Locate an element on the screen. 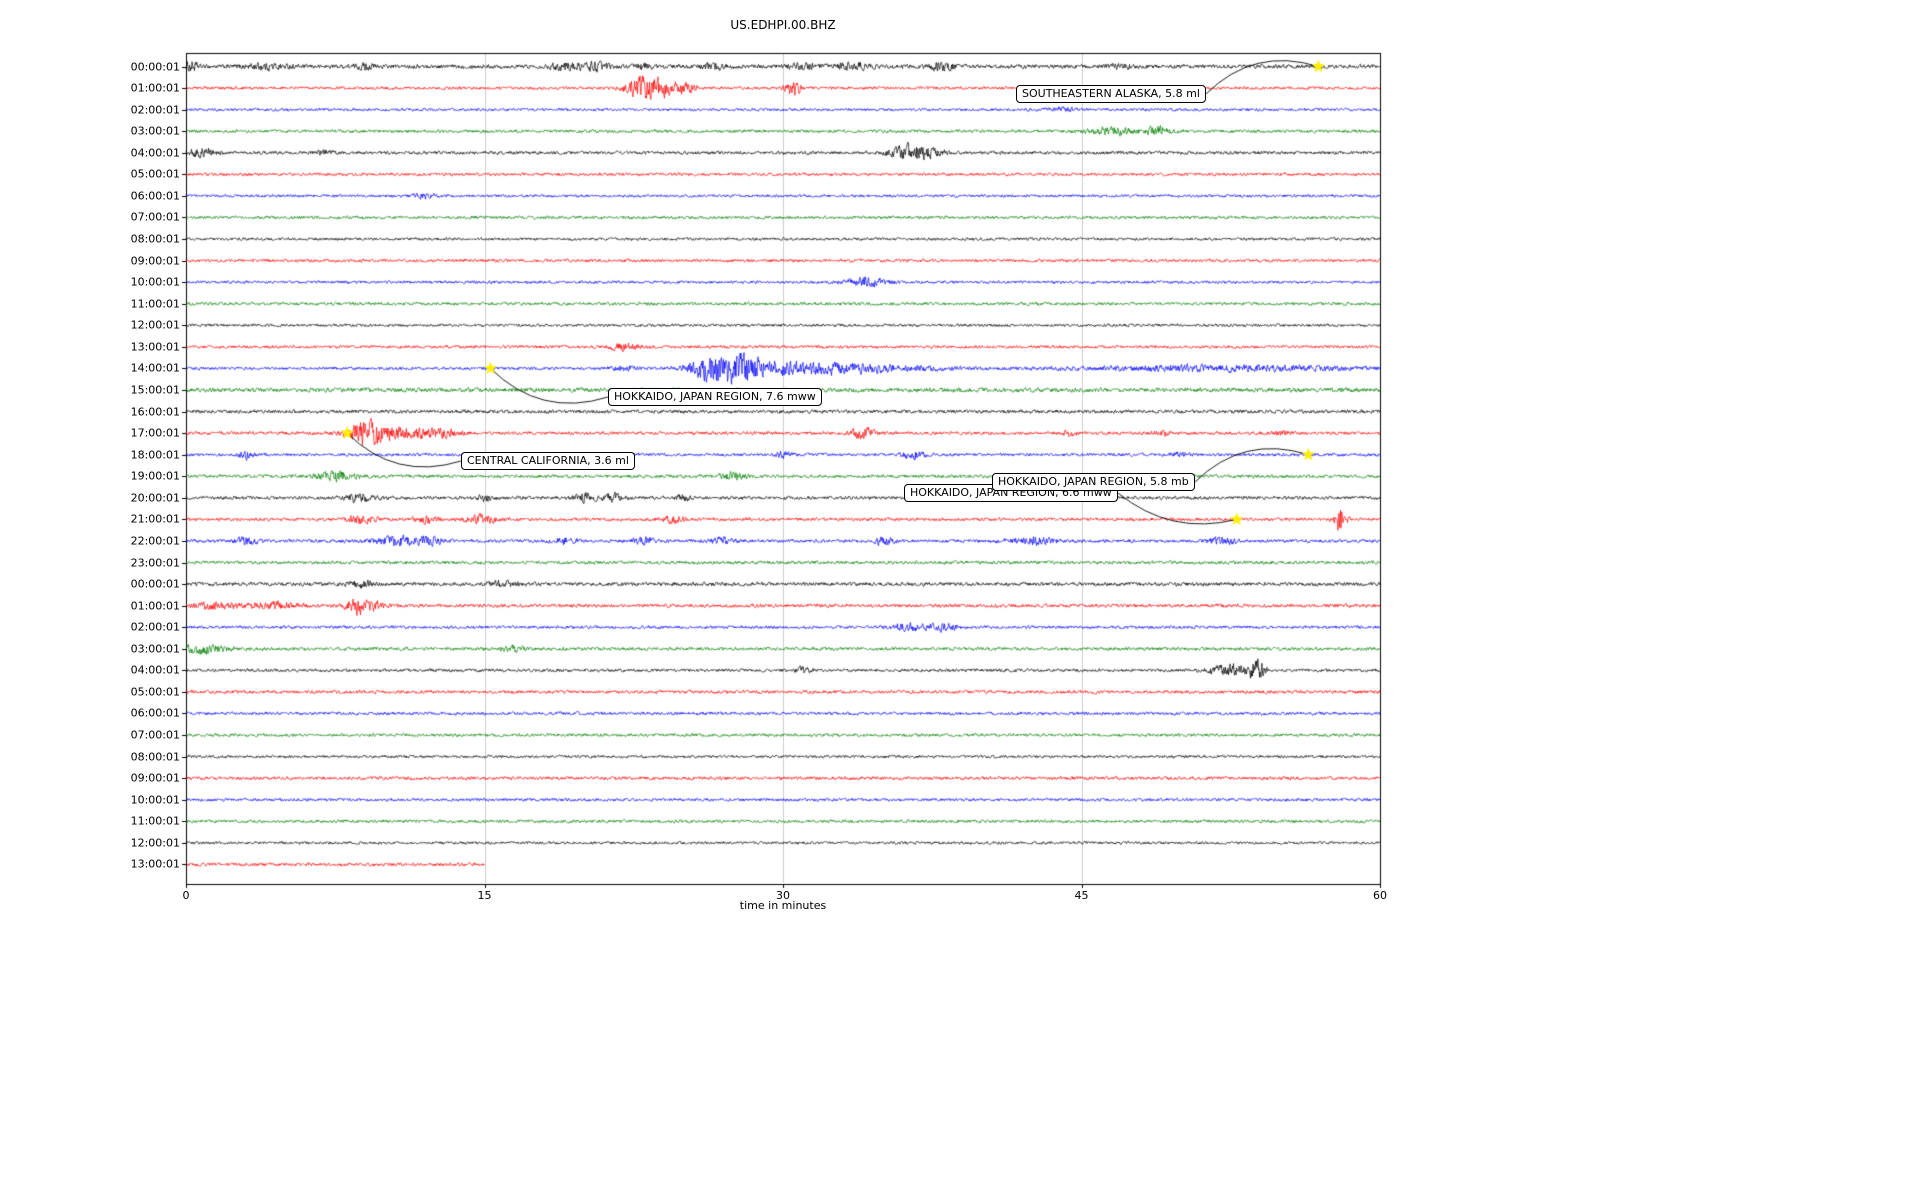 This screenshot has height=1200, width=1920. row-time-label: 14:00:01 is located at coordinates (155, 368).